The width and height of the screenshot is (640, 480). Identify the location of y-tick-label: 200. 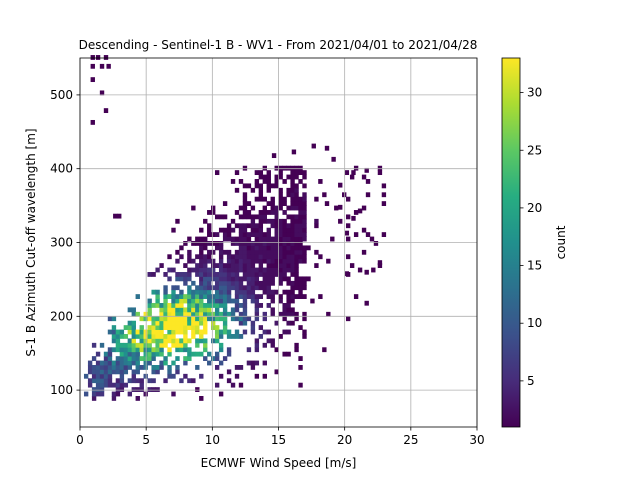
(61, 316).